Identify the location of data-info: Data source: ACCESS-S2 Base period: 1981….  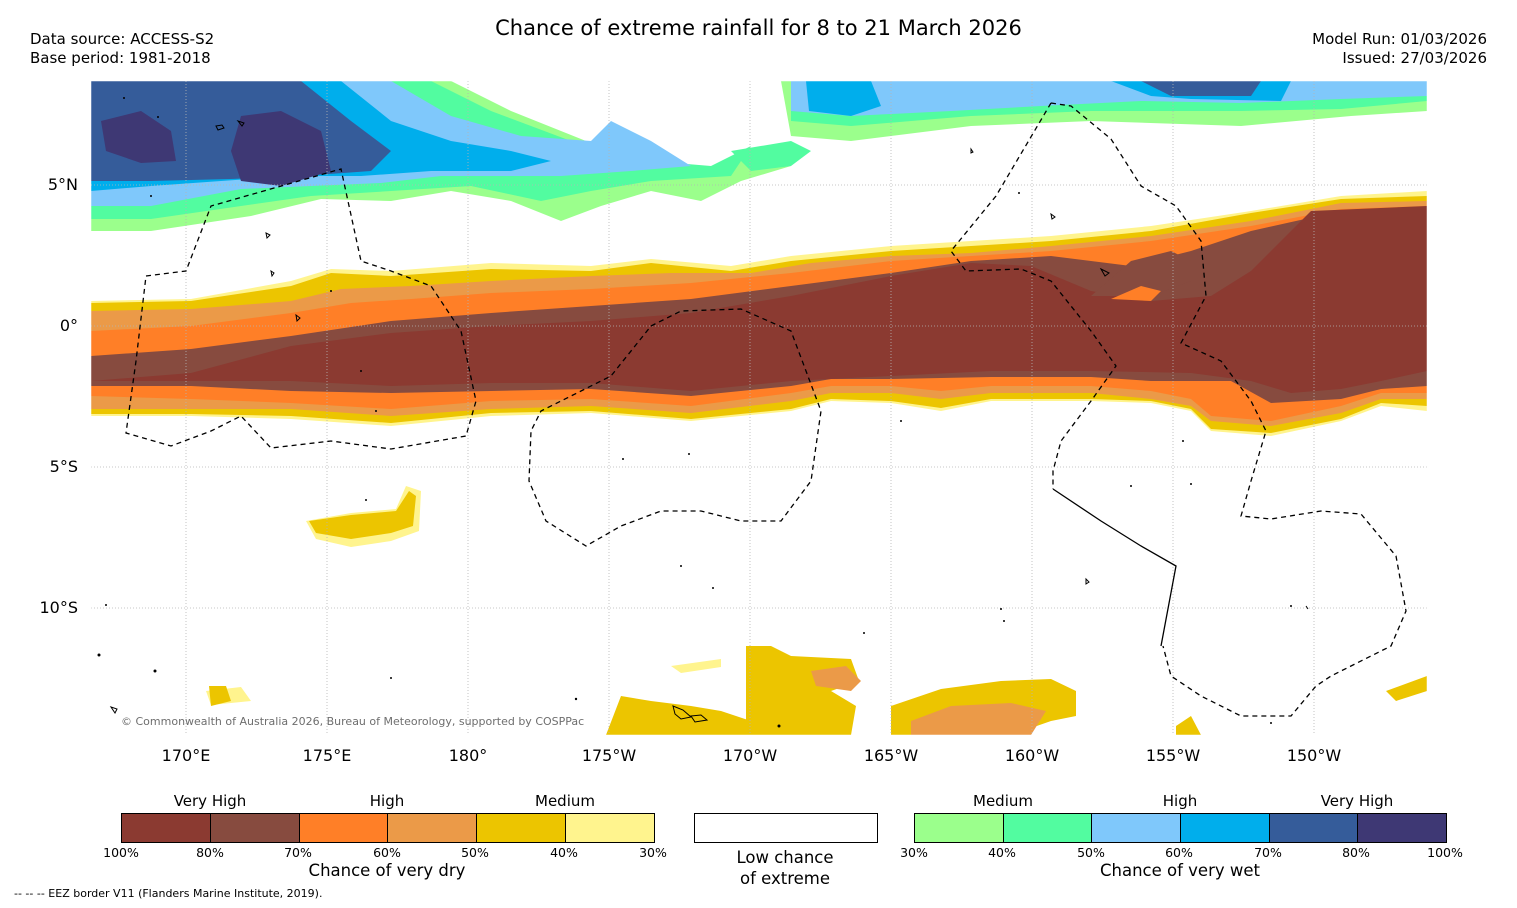
(122, 49).